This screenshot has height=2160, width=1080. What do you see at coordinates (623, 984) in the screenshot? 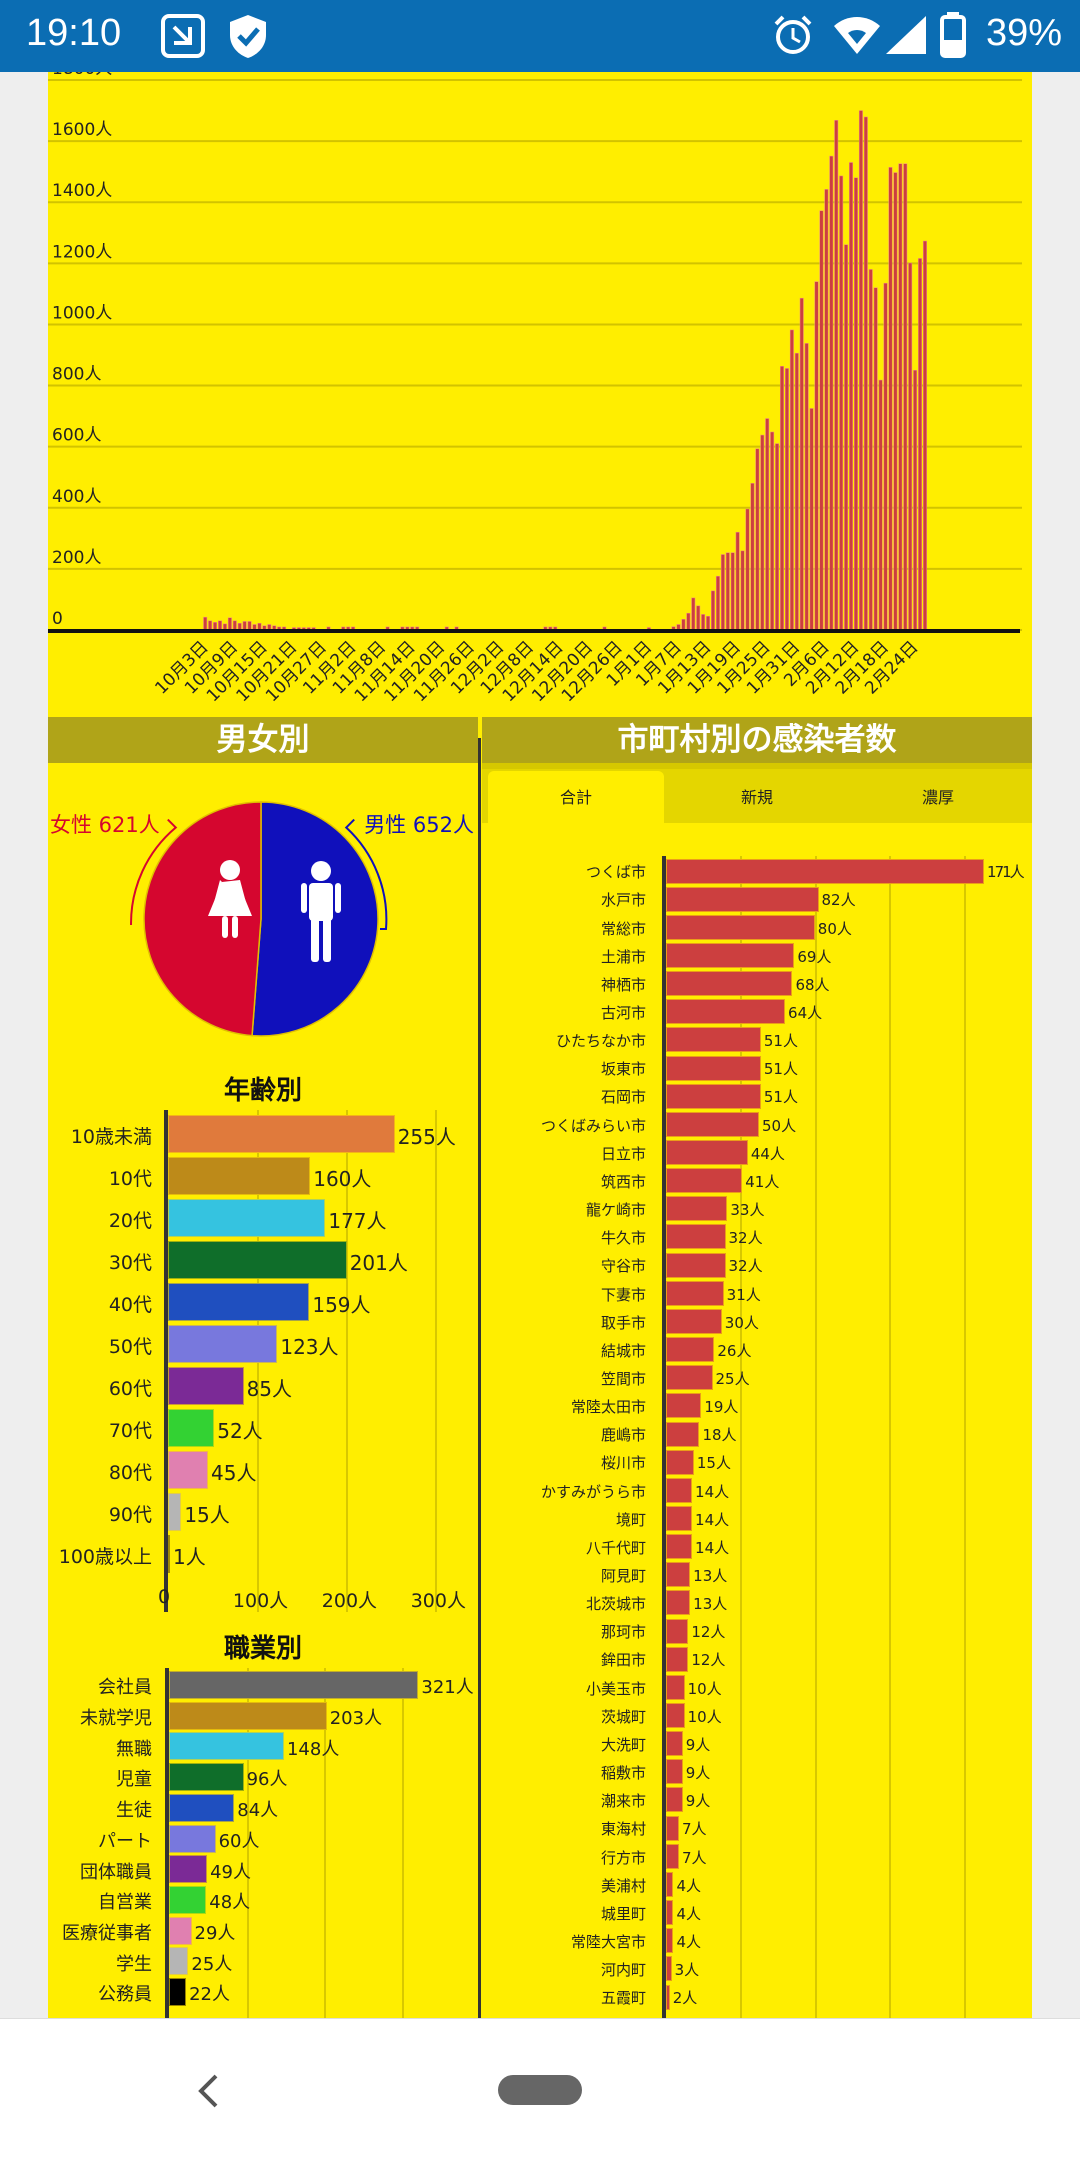
I see `category-label: 神栖市` at bounding box center [623, 984].